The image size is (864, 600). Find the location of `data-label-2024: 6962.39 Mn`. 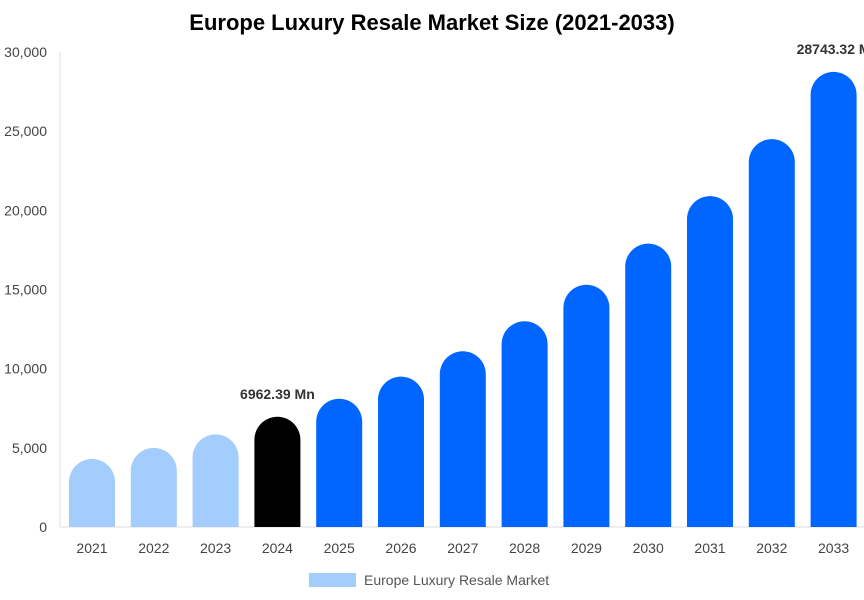

data-label-2024: 6962.39 Mn is located at coordinates (277, 394).